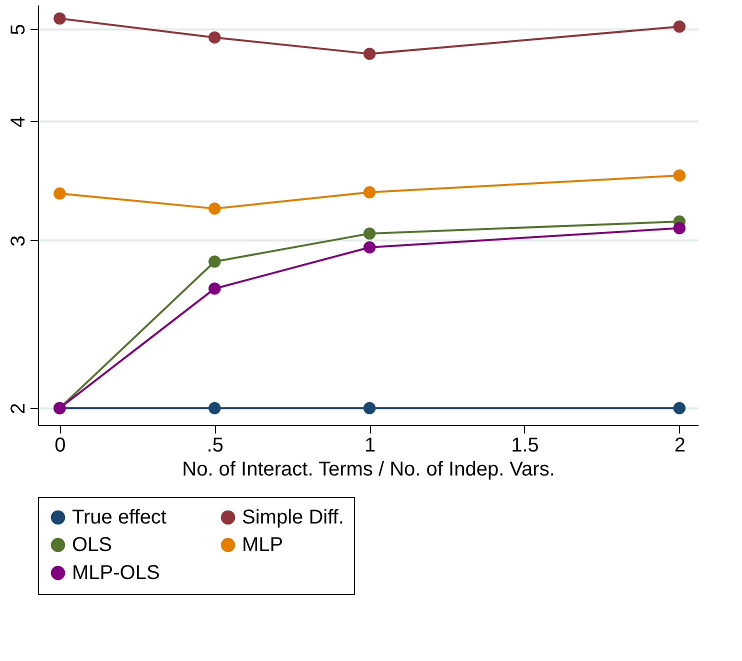 This screenshot has width=742, height=661. What do you see at coordinates (680, 445) in the screenshot?
I see `x-tick-label: 2` at bounding box center [680, 445].